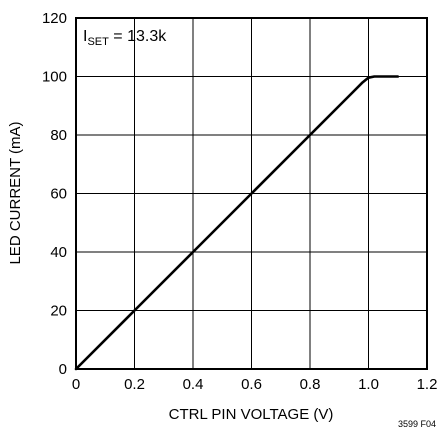 The image size is (439, 431). What do you see at coordinates (98, 42) in the screenshot?
I see `iset-subscript: SET` at bounding box center [98, 42].